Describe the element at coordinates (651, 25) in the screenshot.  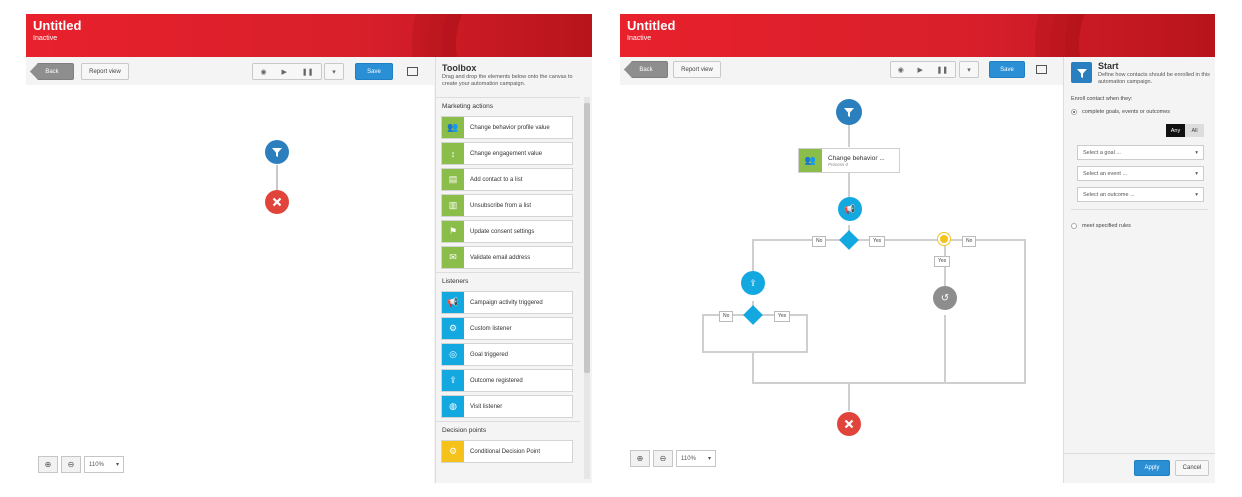
I see `campaign-title: Untitled` at that location.